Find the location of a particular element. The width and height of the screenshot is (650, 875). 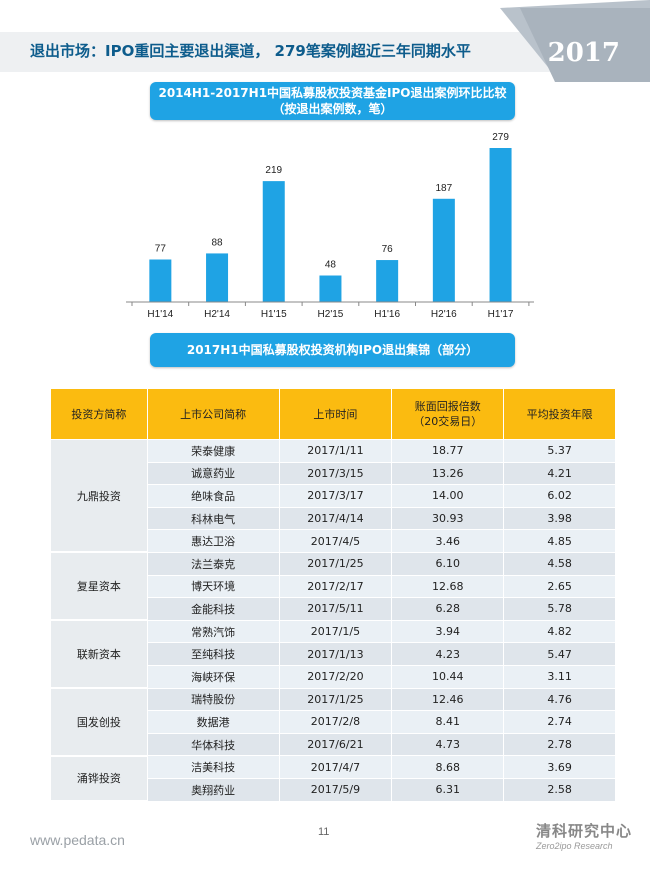

listing-date-cell: 2017/5/9 is located at coordinates (335, 789).